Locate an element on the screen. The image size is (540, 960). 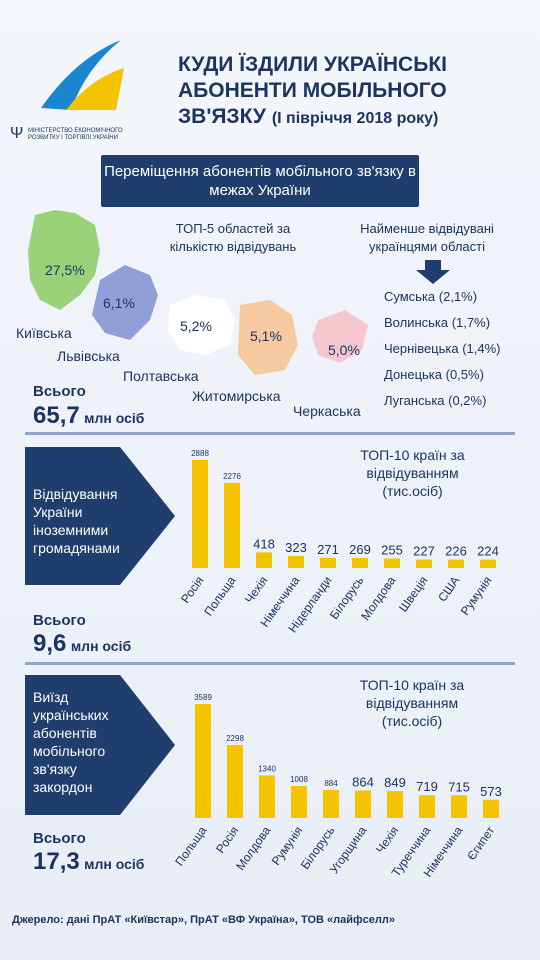
value-label: 226 is located at coordinates (456, 551).